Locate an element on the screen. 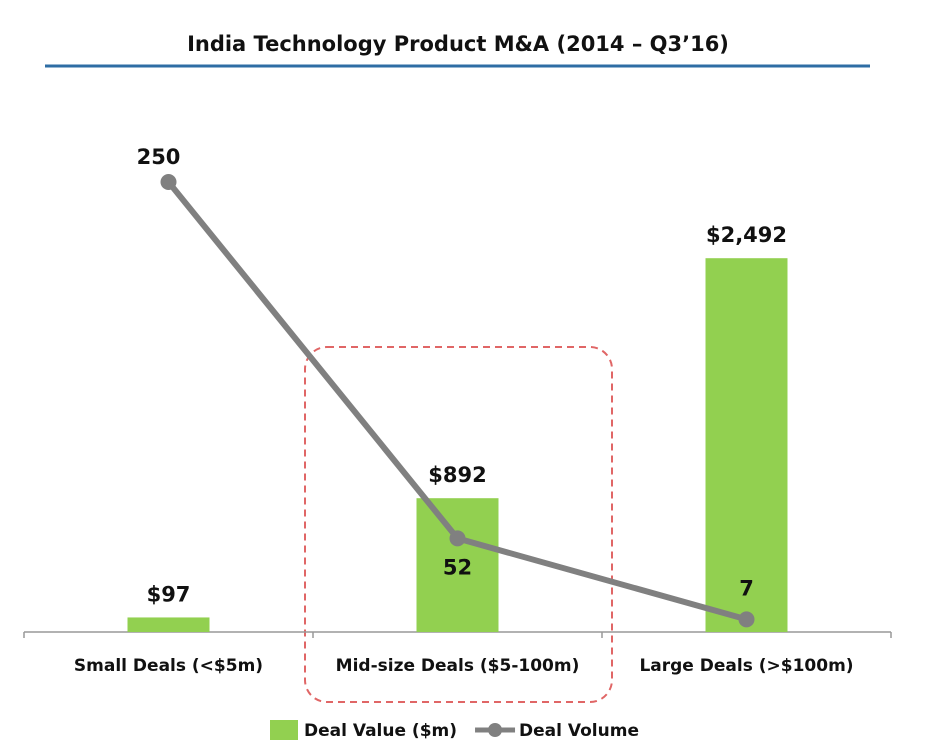 This screenshot has width=941, height=754. legend-label: Deal Volume is located at coordinates (579, 731).